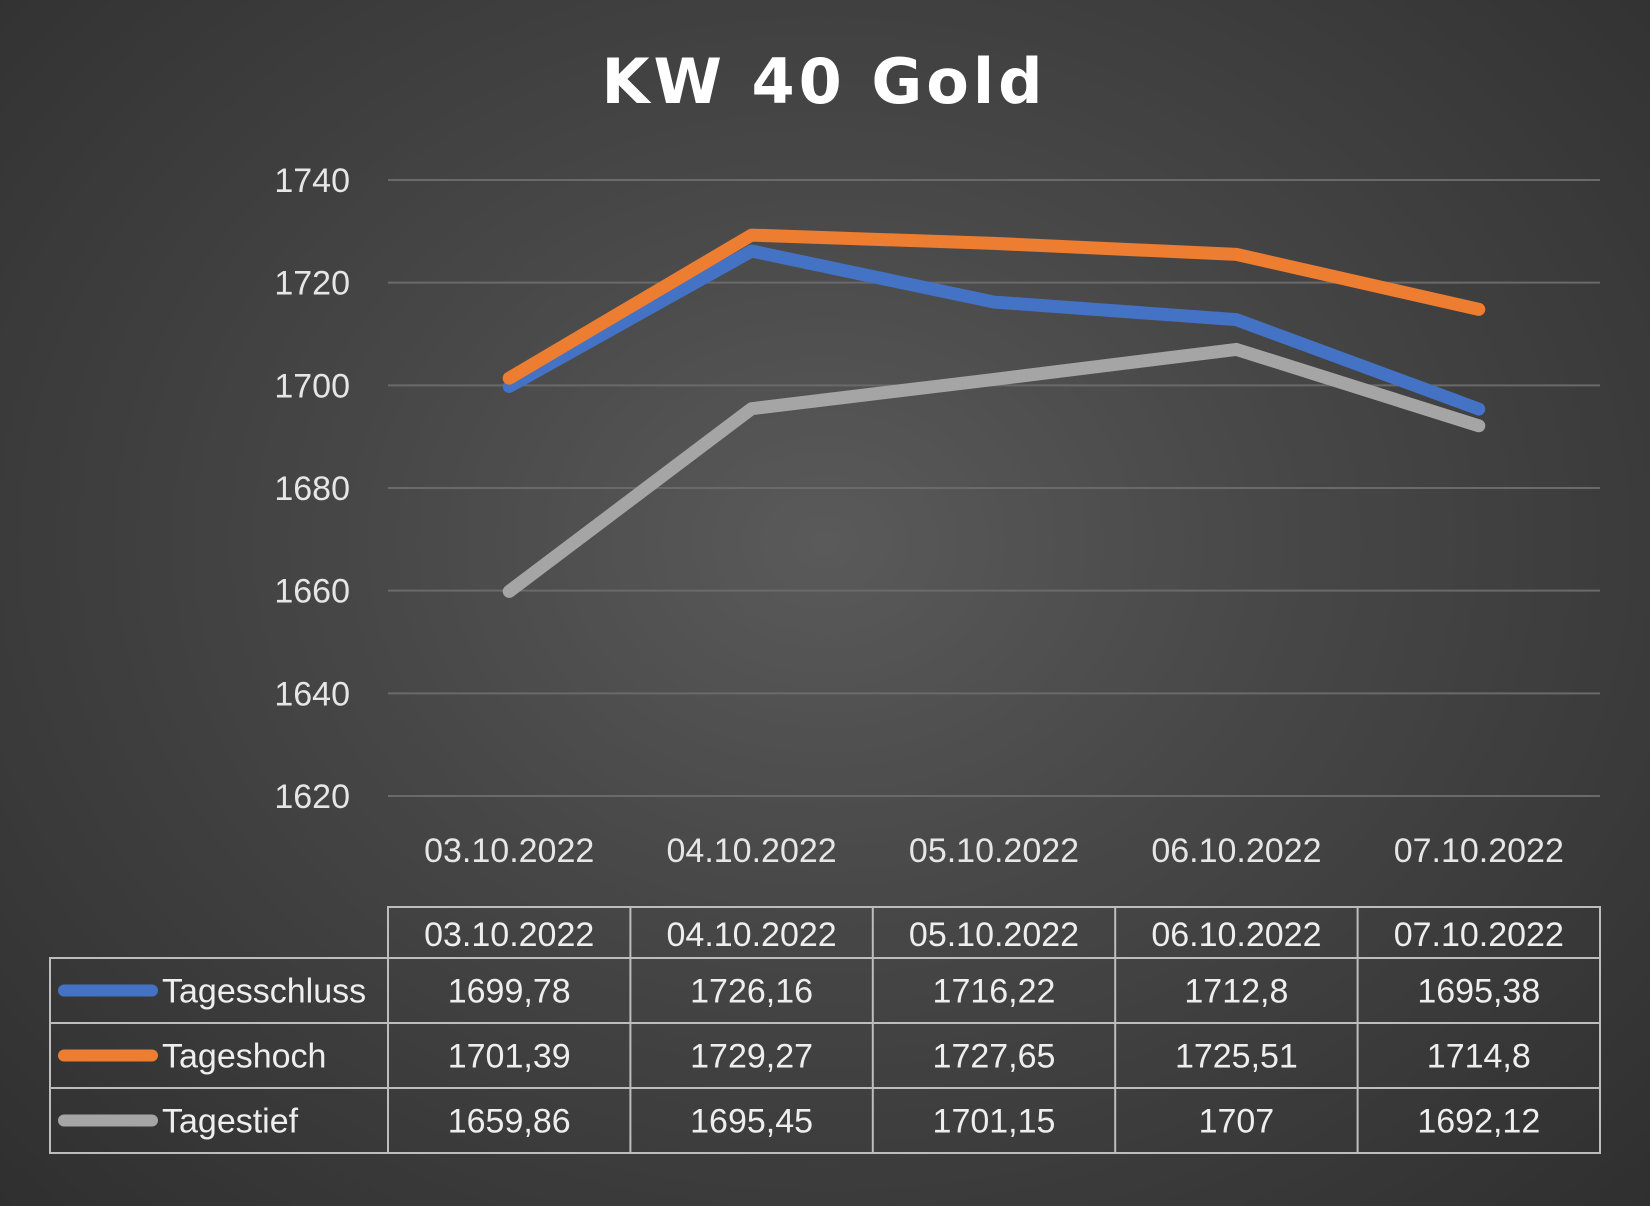 The height and width of the screenshot is (1206, 1650). I want to click on x-tick-label: 03.10.2022, so click(509, 851).